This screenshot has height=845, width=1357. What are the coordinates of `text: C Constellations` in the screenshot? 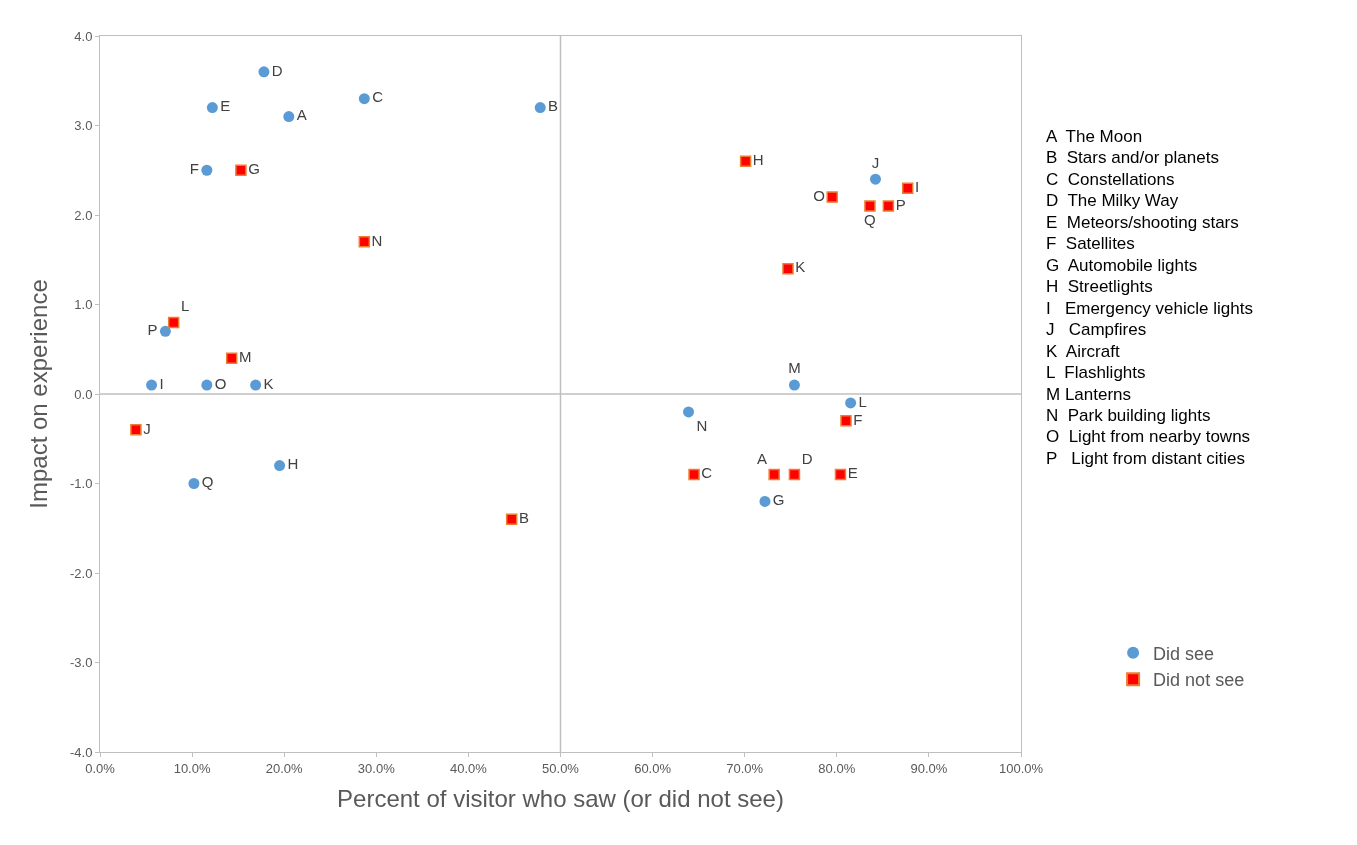 It's located at (1110, 179).